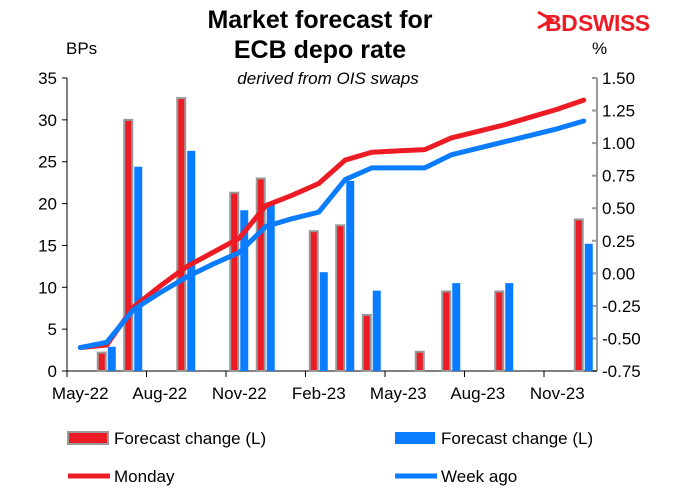 This screenshot has height=504, width=699. I want to click on bdswiss-logo: BD SWISS, so click(593, 23).